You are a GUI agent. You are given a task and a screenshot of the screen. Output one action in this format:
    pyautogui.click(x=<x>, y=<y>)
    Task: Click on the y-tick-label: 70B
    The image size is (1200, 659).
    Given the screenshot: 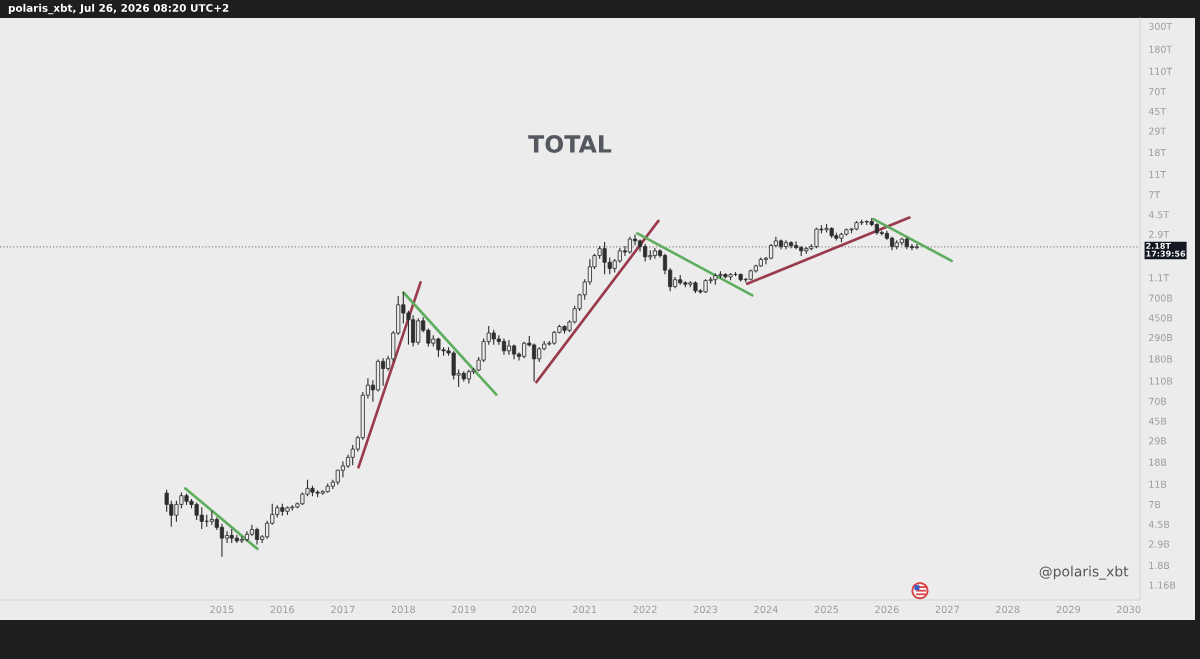 What is the action you would take?
    pyautogui.click(x=1158, y=401)
    